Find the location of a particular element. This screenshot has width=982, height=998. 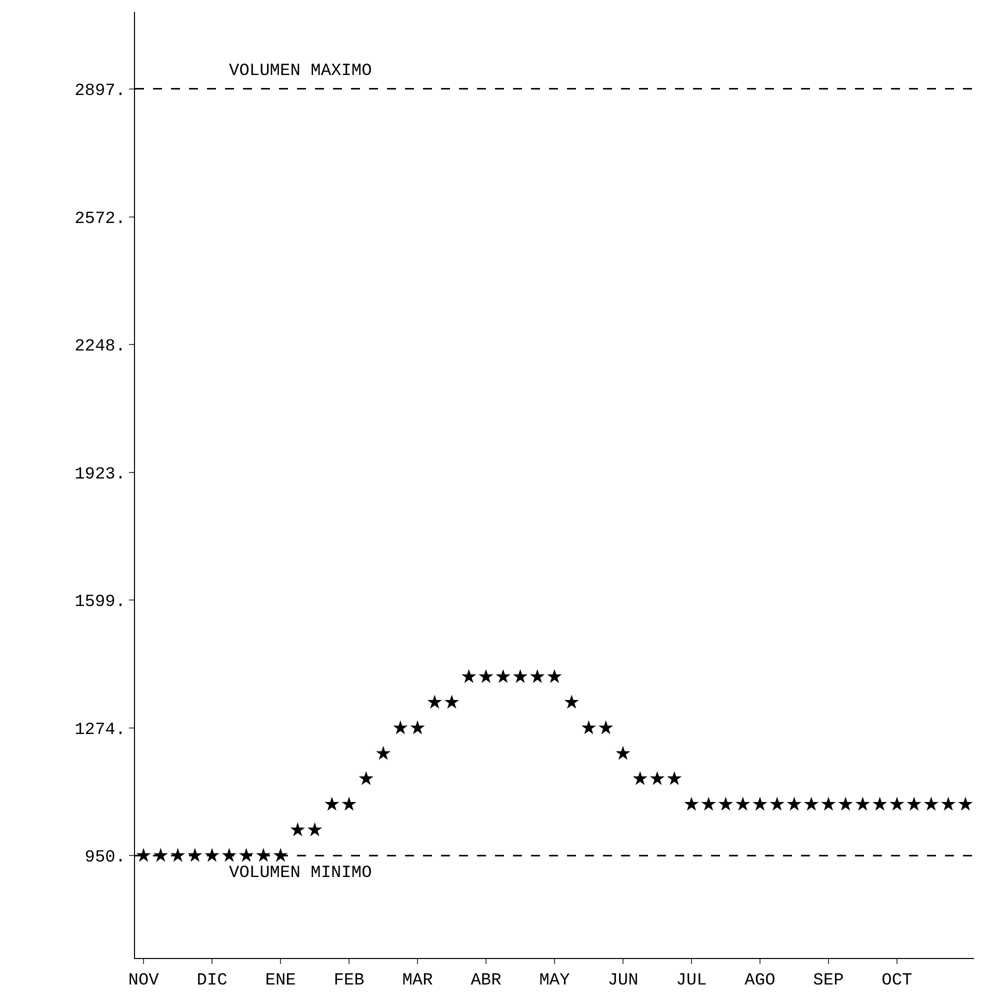

x-tick-label: FEB is located at coordinates (349, 980).